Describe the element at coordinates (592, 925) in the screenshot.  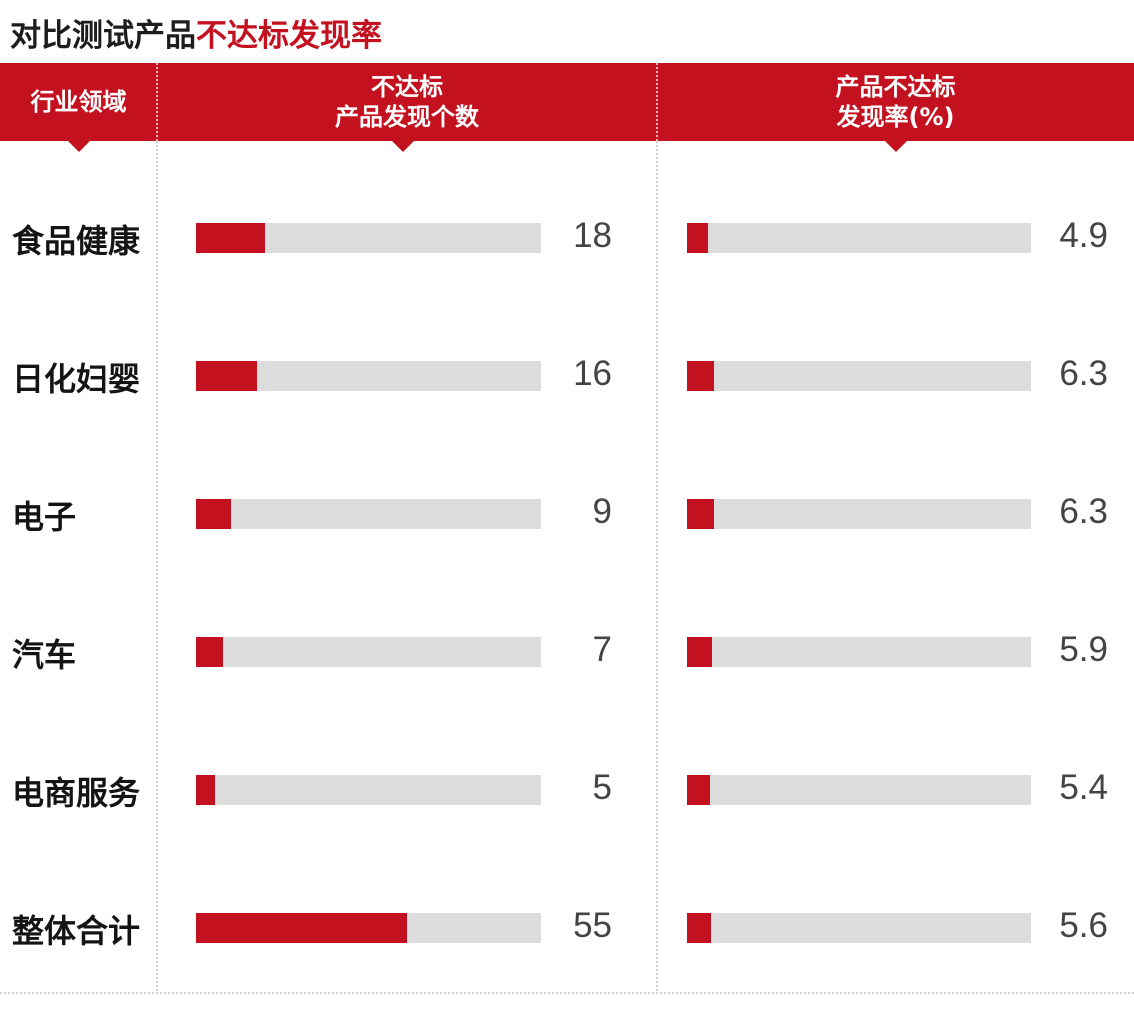
I see `data-label: 55` at that location.